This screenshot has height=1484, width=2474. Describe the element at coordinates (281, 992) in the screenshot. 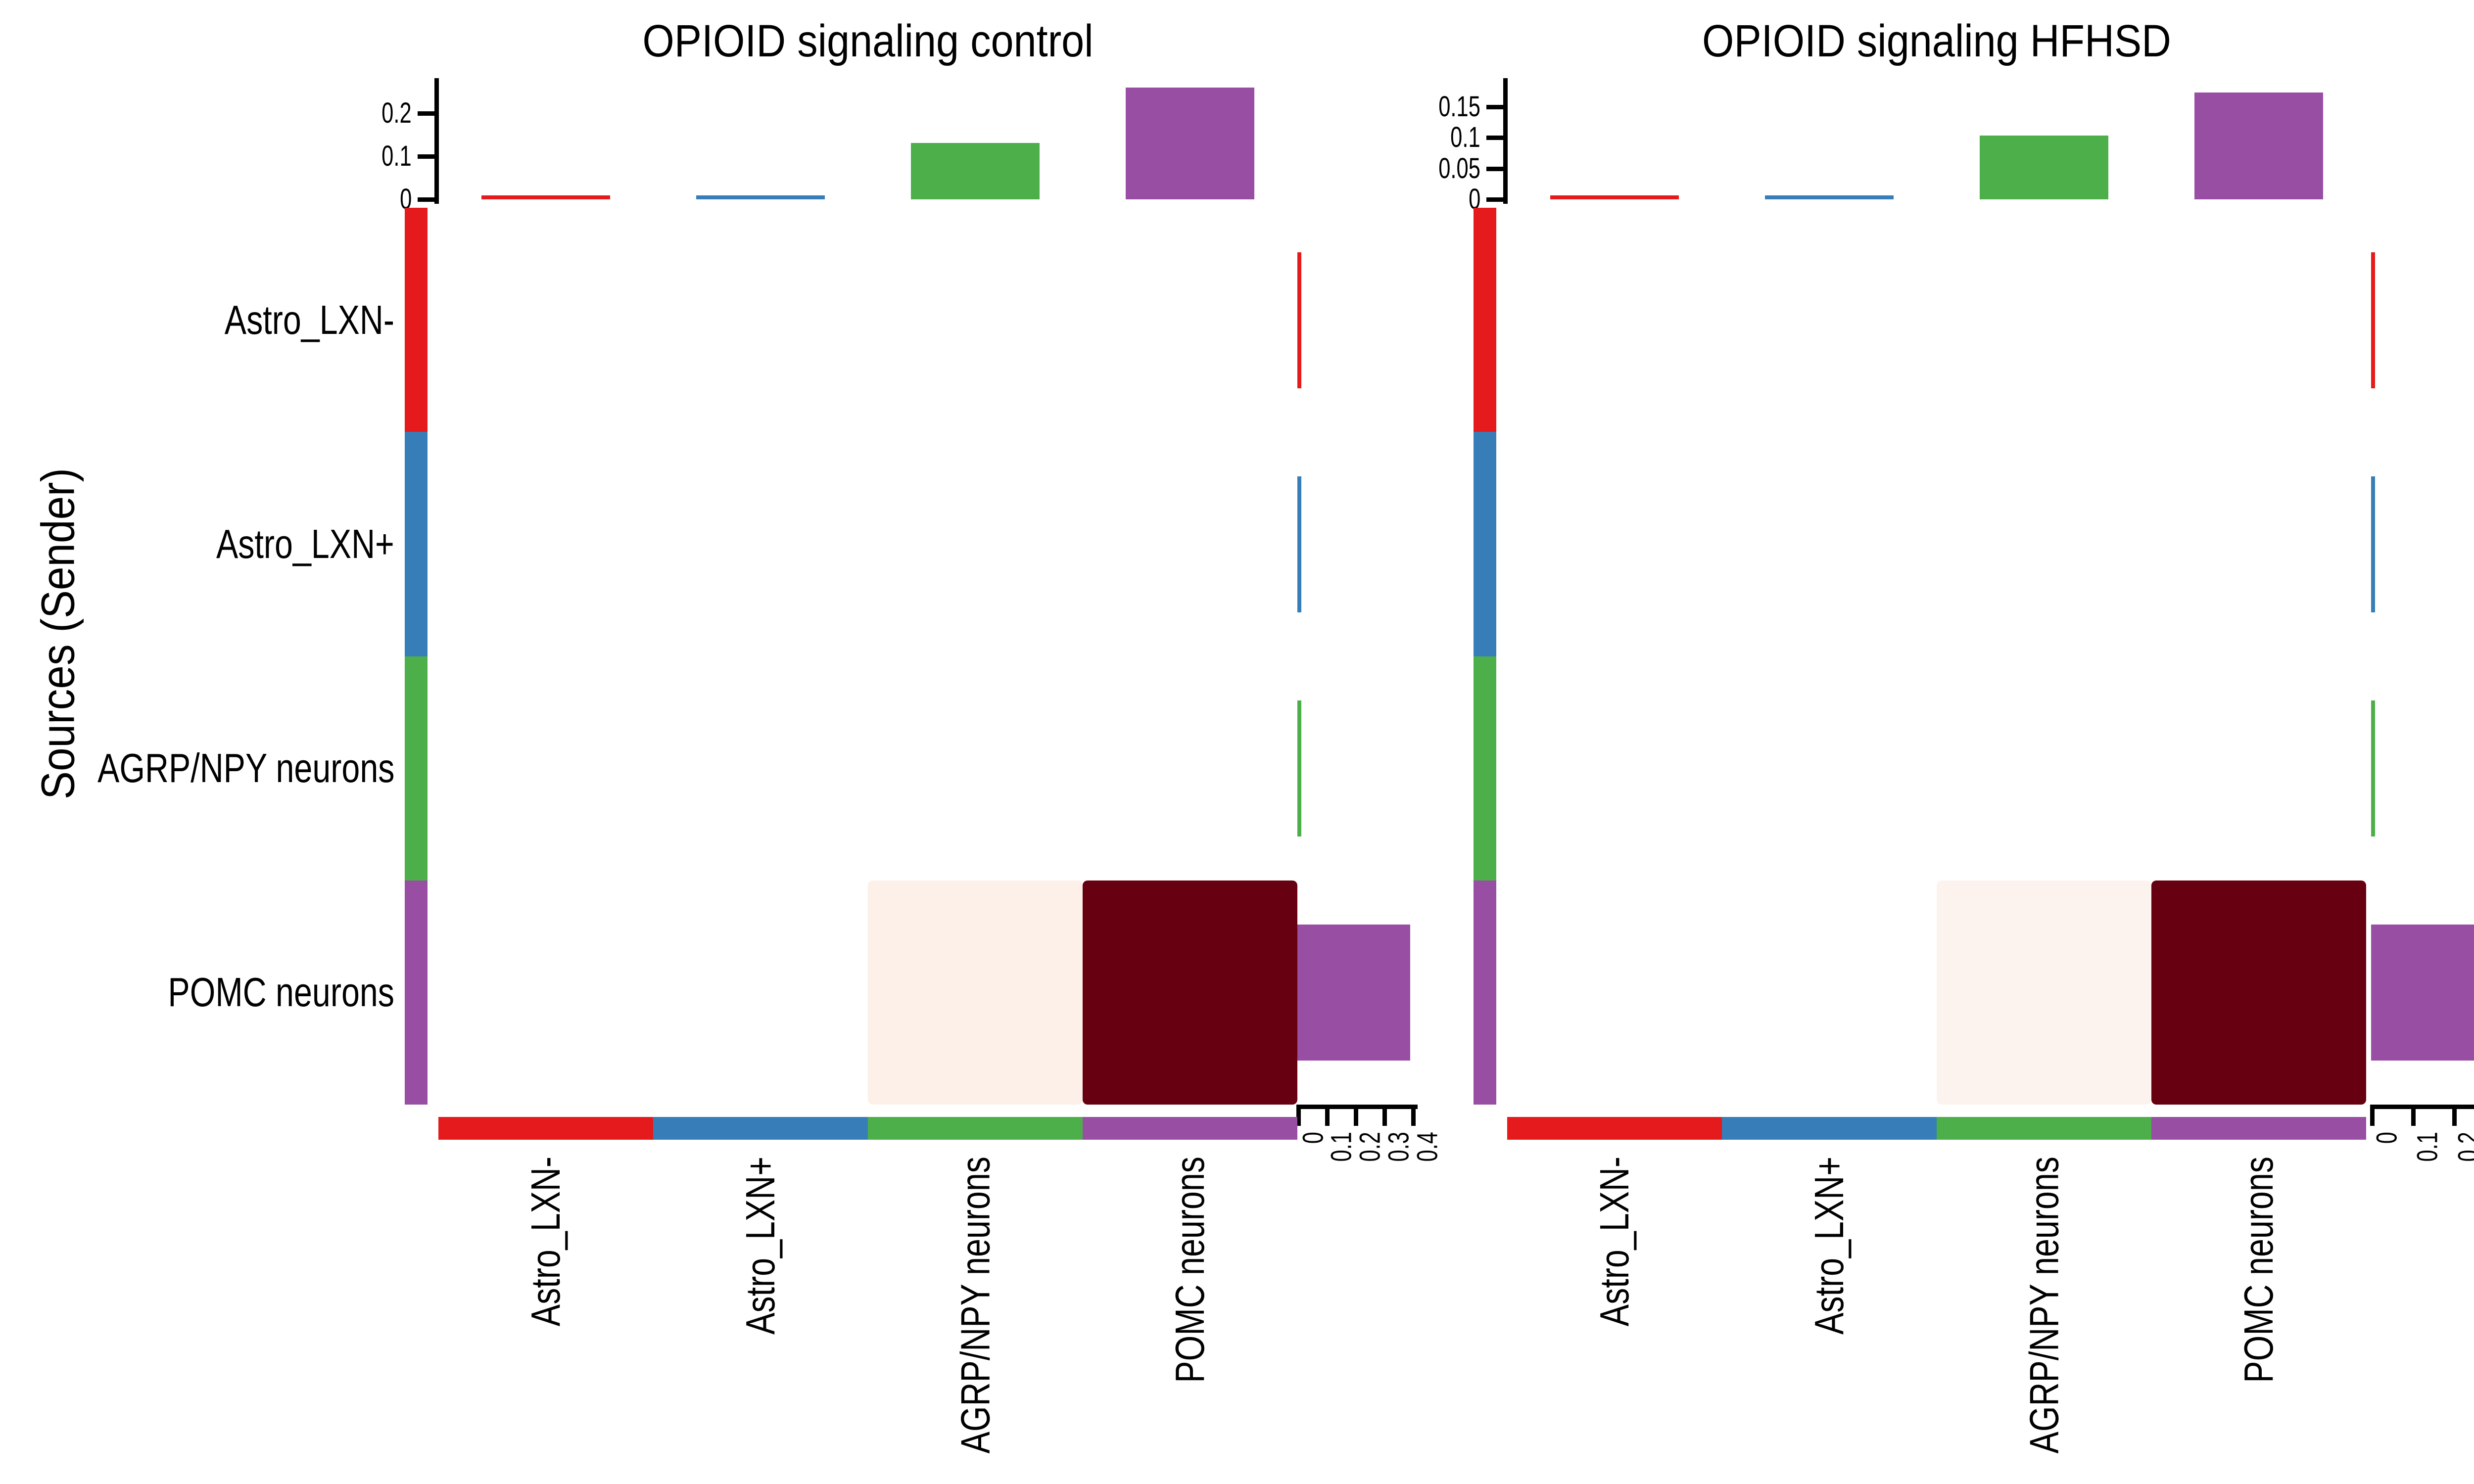

I see `row-label-POMC neurons: POMC neurons` at that location.